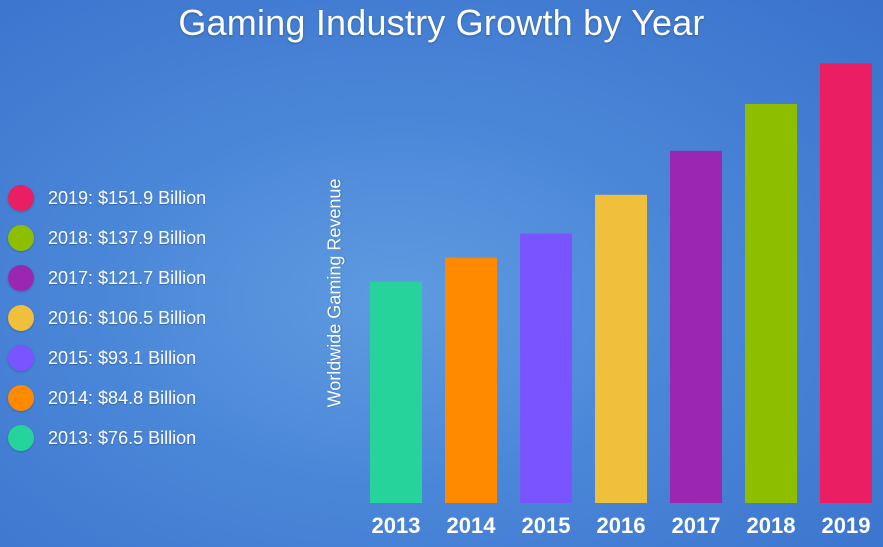 This screenshot has height=547, width=883. I want to click on x-tick-label: 2017, so click(696, 525).